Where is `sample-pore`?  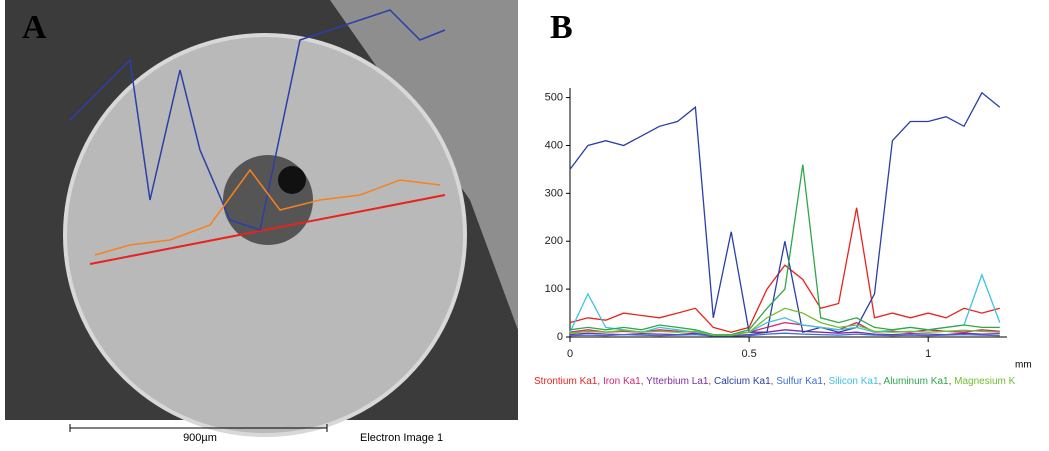 sample-pore is located at coordinates (292, 180).